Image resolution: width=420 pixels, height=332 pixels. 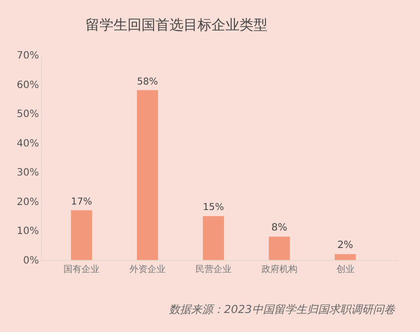 What do you see at coordinates (345, 246) in the screenshot?
I see `data-label: 2%` at bounding box center [345, 246].